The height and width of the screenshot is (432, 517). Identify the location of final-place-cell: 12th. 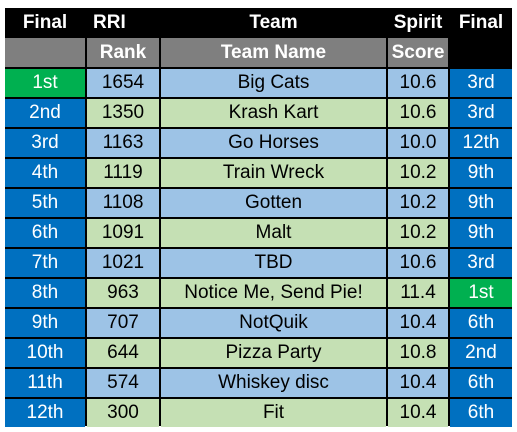
(45, 413).